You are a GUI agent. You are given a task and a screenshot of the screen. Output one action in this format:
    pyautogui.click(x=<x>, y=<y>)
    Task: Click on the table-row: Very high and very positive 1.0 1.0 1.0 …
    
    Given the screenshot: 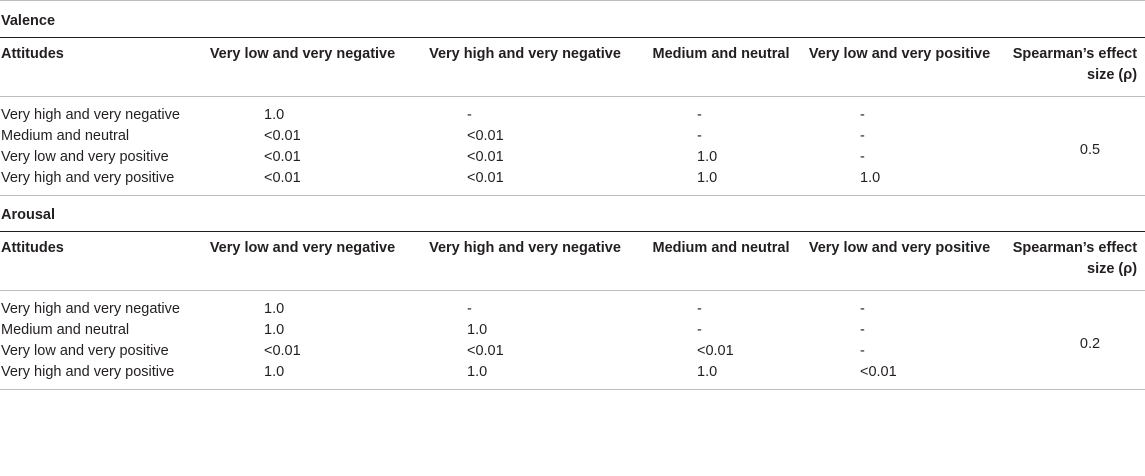 What is the action you would take?
    pyautogui.click(x=572, y=375)
    